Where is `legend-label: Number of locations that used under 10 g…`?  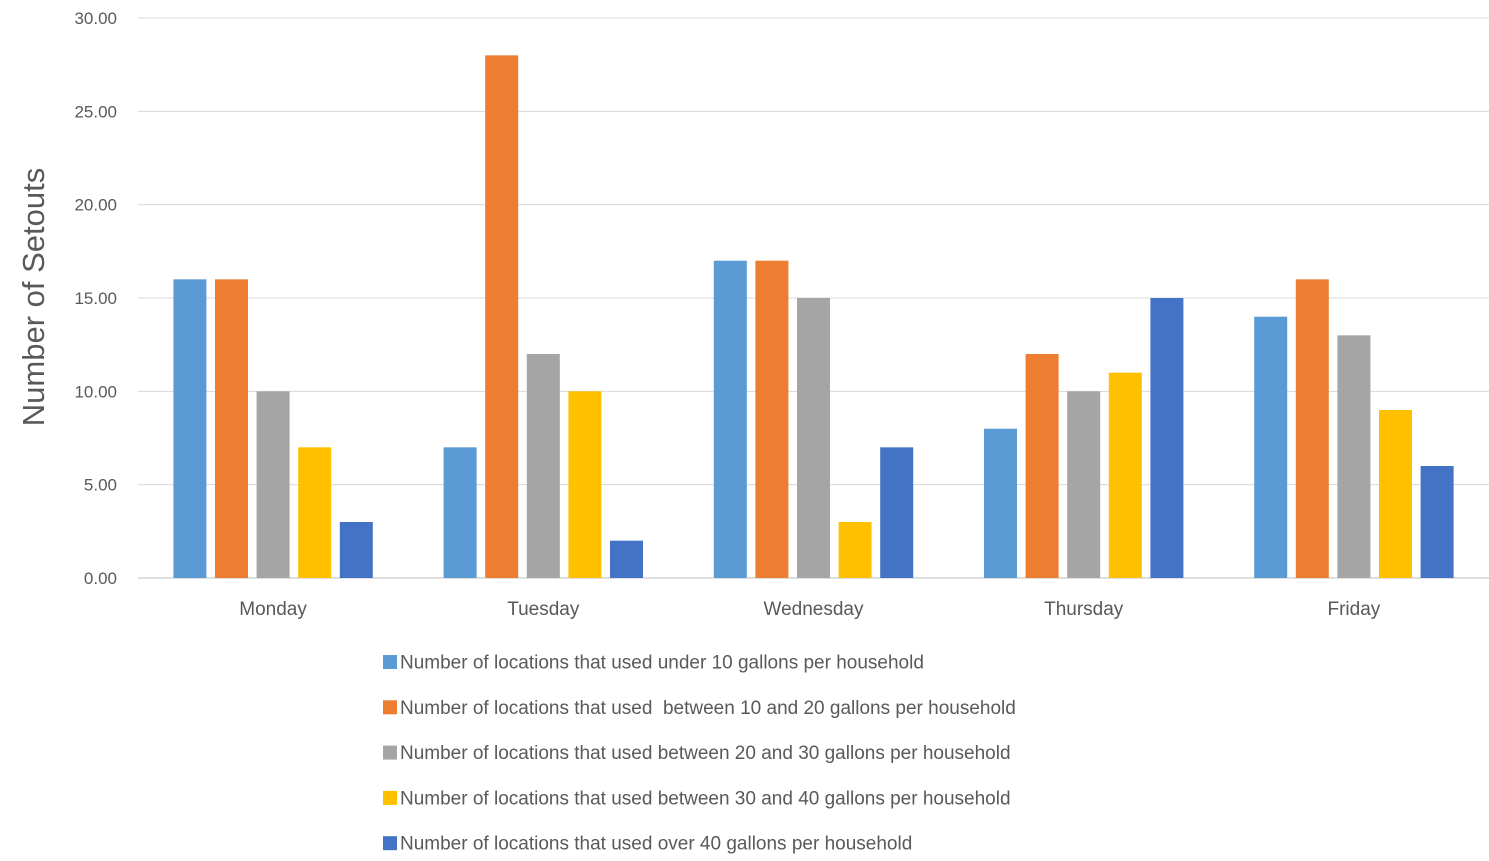 legend-label: Number of locations that used under 10 g… is located at coordinates (662, 663).